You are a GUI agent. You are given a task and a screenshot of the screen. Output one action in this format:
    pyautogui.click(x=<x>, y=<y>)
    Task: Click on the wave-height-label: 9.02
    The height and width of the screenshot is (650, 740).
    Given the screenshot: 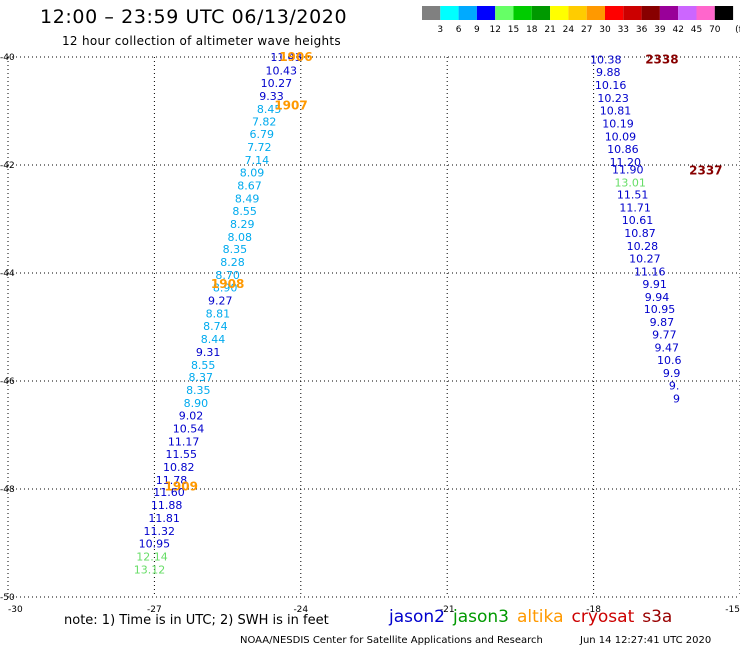 What is the action you would take?
    pyautogui.click(x=191, y=416)
    